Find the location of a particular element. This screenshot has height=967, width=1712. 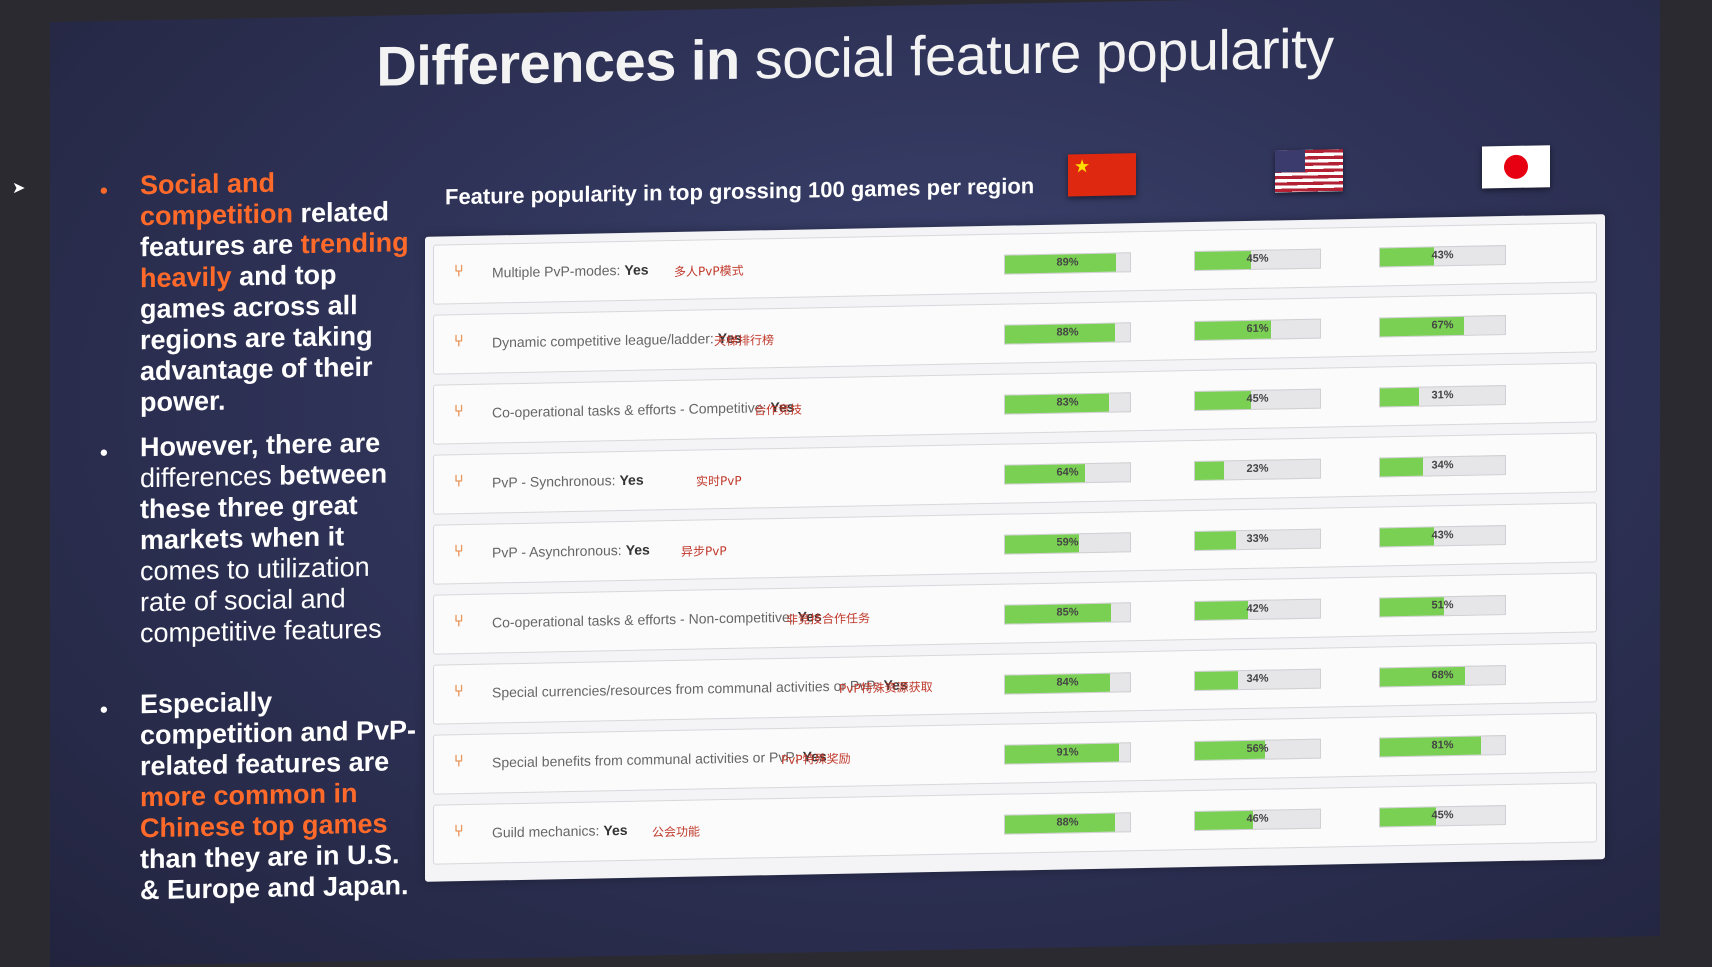

feature-row: ⑂ Multiple PvP-modes: Yes 多人PvP模式 89% 45% 43% is located at coordinates (1015, 263).